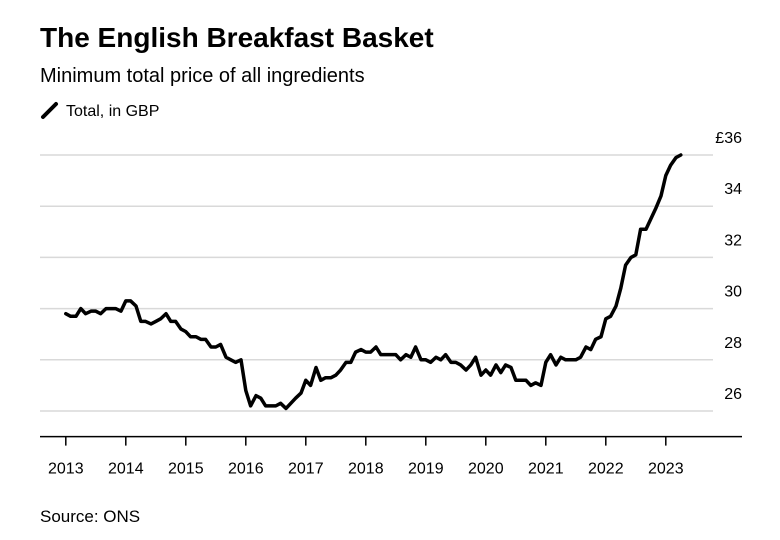 The height and width of the screenshot is (540, 780). Describe the element at coordinates (186, 469) in the screenshot. I see `x-tick-label: 2015` at that location.